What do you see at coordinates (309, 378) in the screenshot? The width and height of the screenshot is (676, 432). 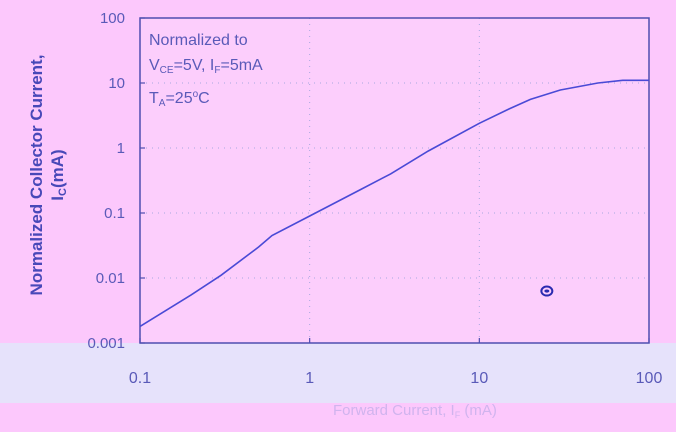 I see `x-tick-label: 1` at bounding box center [309, 378].